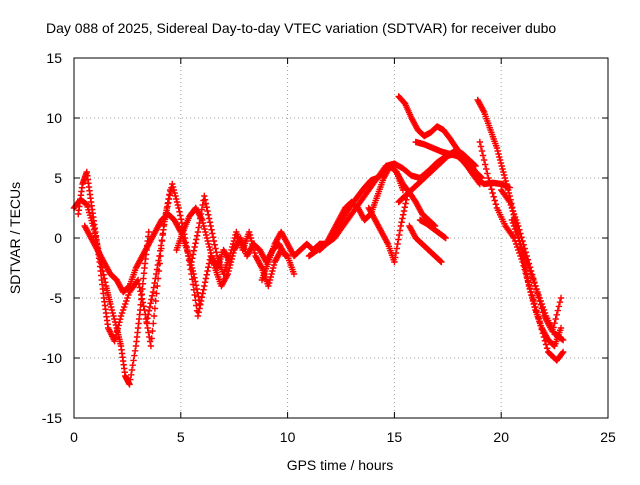  Describe the element at coordinates (288, 437) in the screenshot. I see `x-tick-label: 10` at that location.